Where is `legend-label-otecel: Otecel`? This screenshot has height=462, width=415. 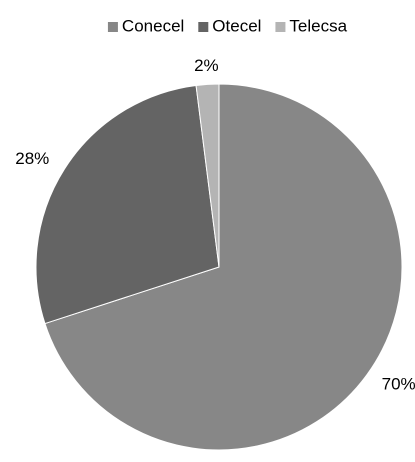
legend-label-otecel: Otecel is located at coordinates (236, 25).